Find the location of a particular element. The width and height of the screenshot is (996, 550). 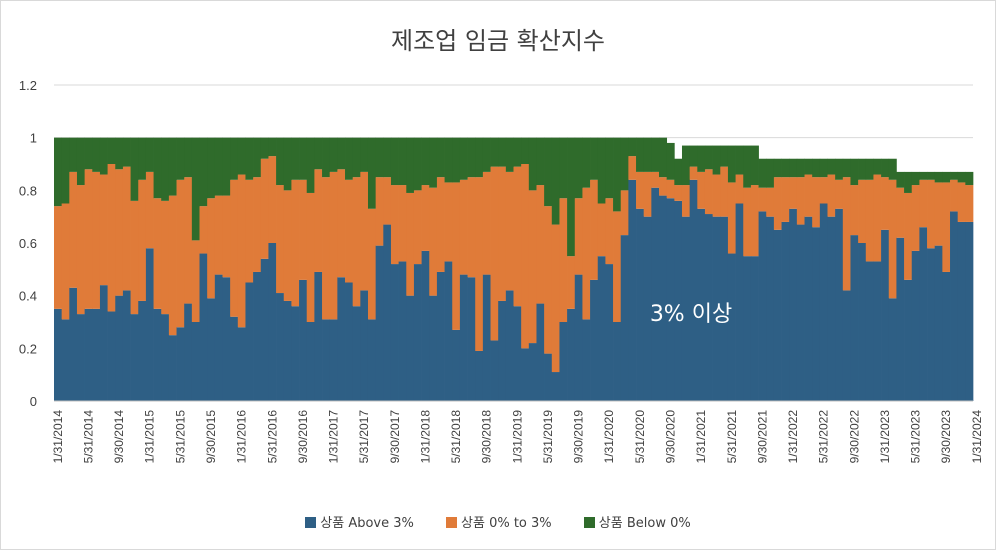

chart-title: 제조업 임금 확산지수 is located at coordinates (498, 41).